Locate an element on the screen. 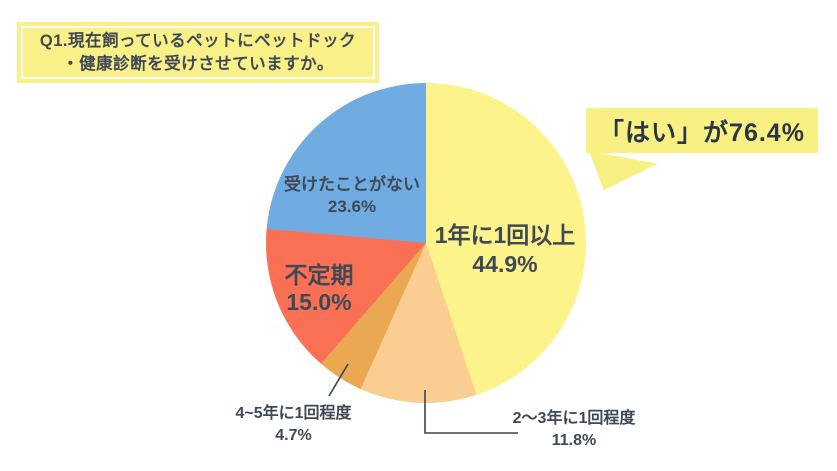  slice-percent-4-5-years: 4.7% is located at coordinates (293, 435).